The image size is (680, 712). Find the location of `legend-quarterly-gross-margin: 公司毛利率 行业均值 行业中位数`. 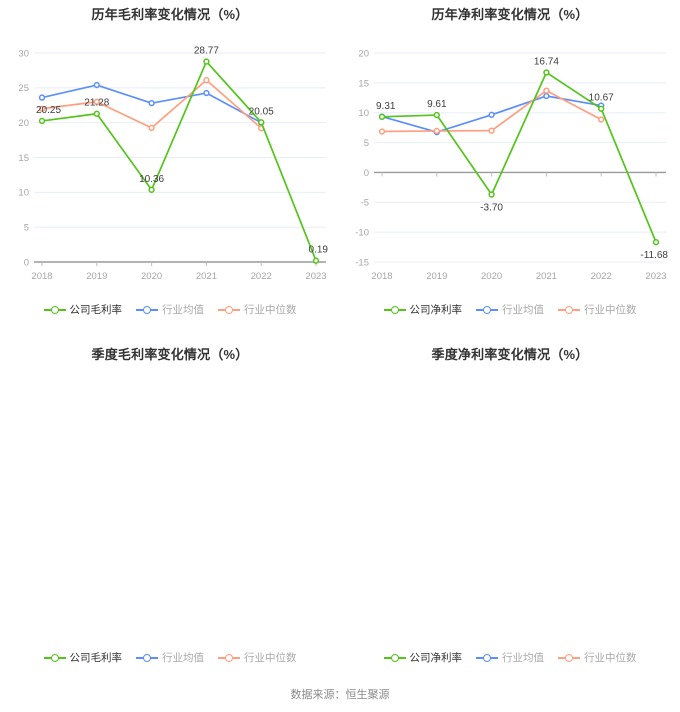

legend-quarterly-gross-margin: 公司毛利率 行业均值 行业中位数 is located at coordinates (170, 657).